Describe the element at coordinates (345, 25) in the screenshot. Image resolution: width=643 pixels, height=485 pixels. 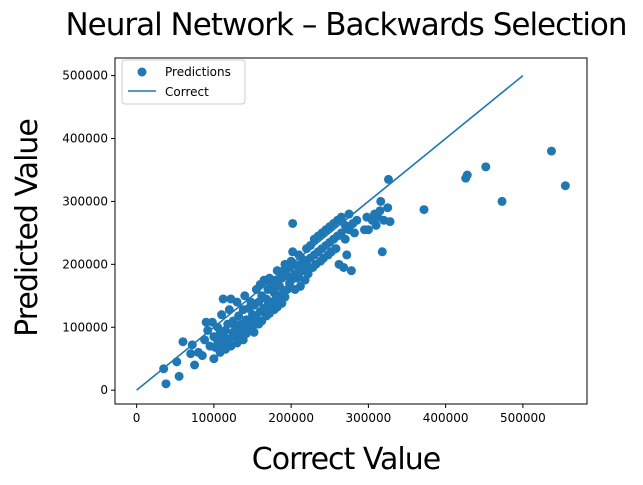
I see `chart-title: Neural Network – Backwards Selection` at that location.